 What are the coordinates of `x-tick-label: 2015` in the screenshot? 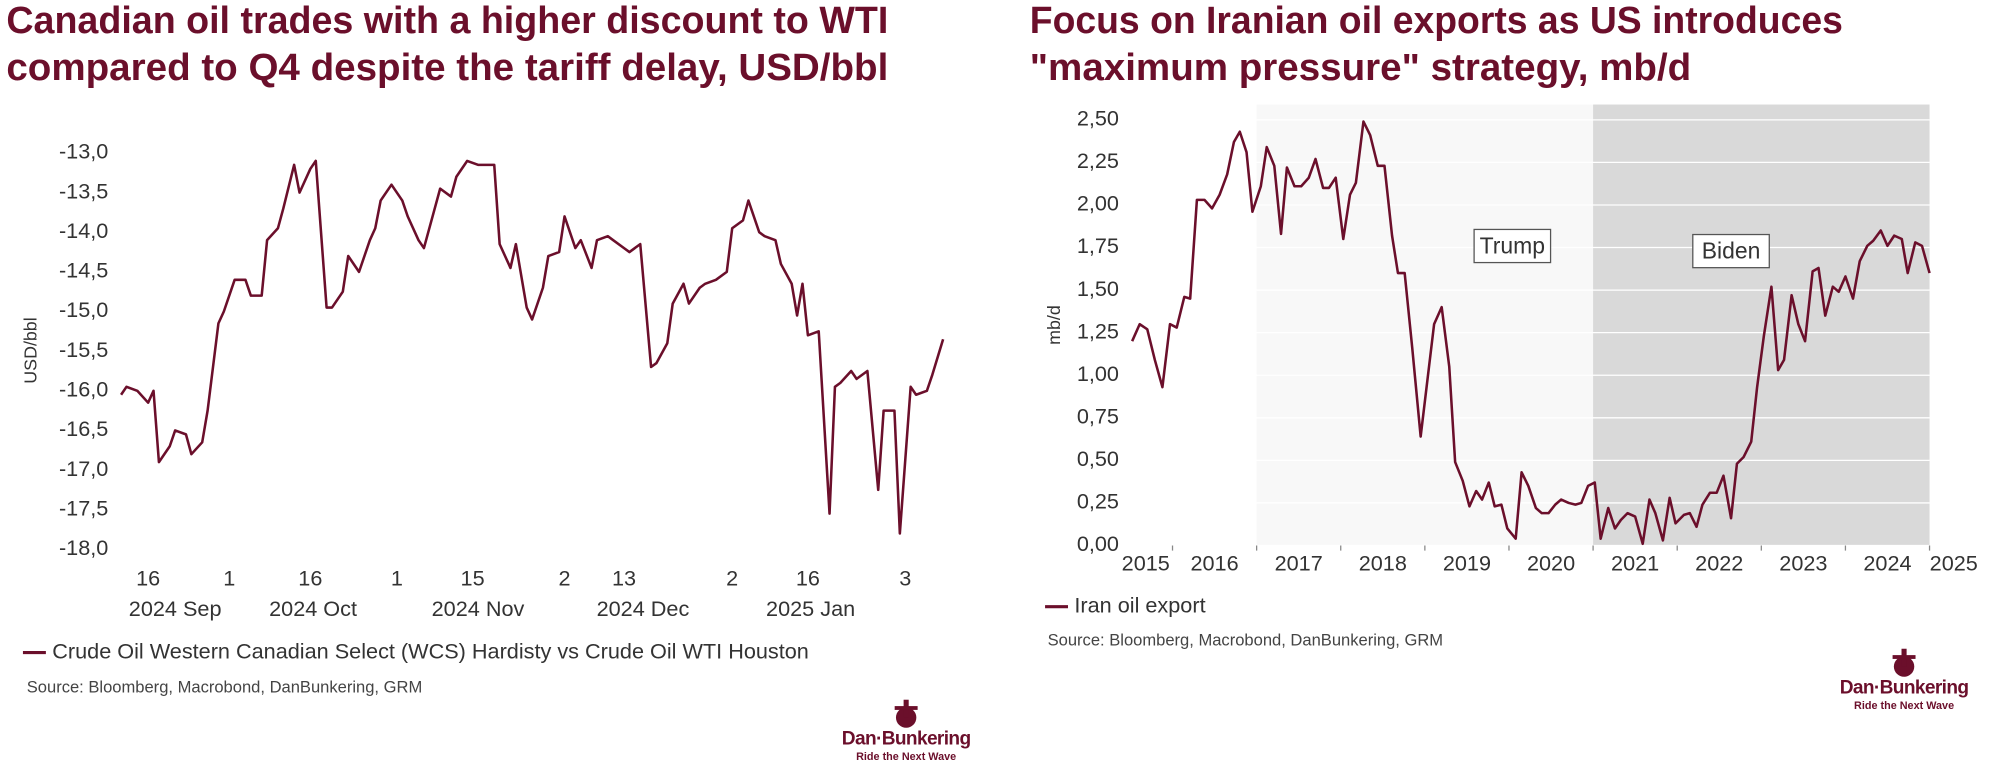 It's located at (1146, 562).